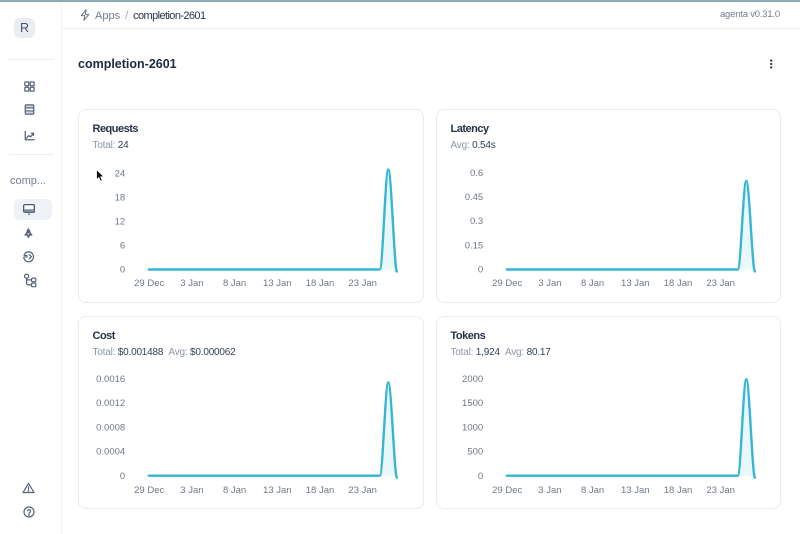 The width and height of the screenshot is (800, 534). I want to click on svg-text: 6, so click(122, 245).